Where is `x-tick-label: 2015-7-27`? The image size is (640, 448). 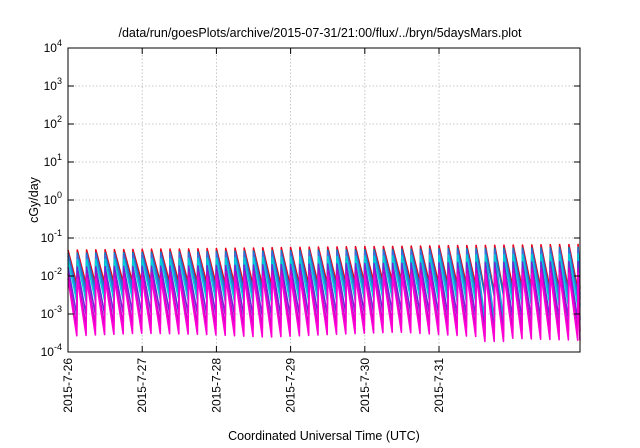 x-tick-label: 2015-7-27 is located at coordinates (142, 385).